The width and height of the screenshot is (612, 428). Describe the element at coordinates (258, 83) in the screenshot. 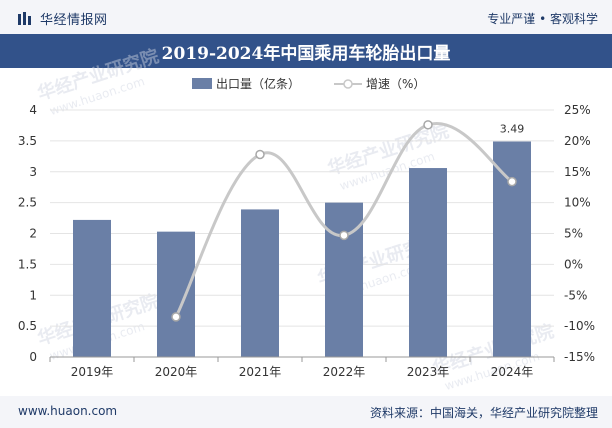

I see `legend-bar-label: 出口量（亿条）` at that location.